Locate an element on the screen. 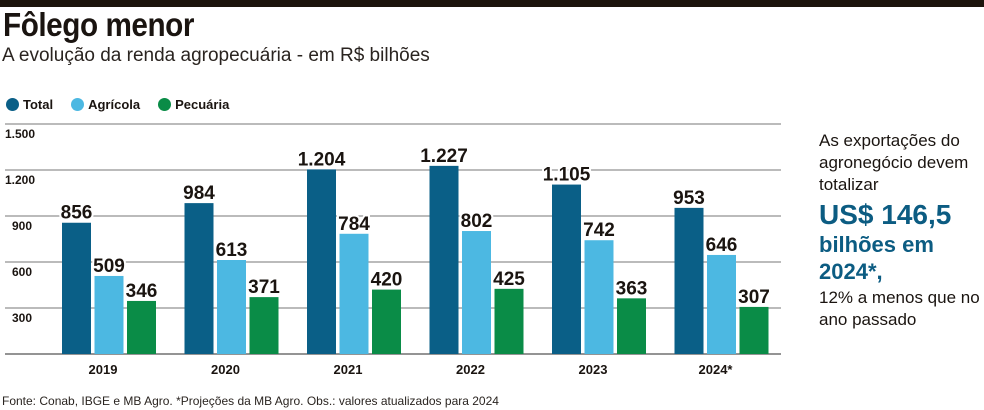 The width and height of the screenshot is (984, 410). legend-item-agricola: Agrícola is located at coordinates (105, 104).